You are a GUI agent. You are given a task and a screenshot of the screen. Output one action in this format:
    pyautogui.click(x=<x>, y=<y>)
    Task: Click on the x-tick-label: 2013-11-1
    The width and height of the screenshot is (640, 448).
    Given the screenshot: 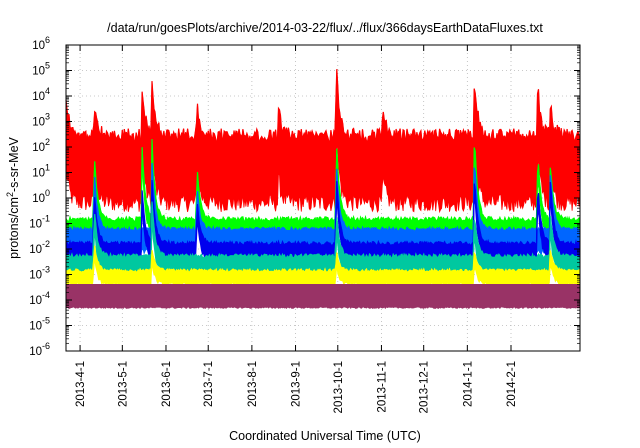 What is the action you would take?
    pyautogui.click(x=382, y=387)
    